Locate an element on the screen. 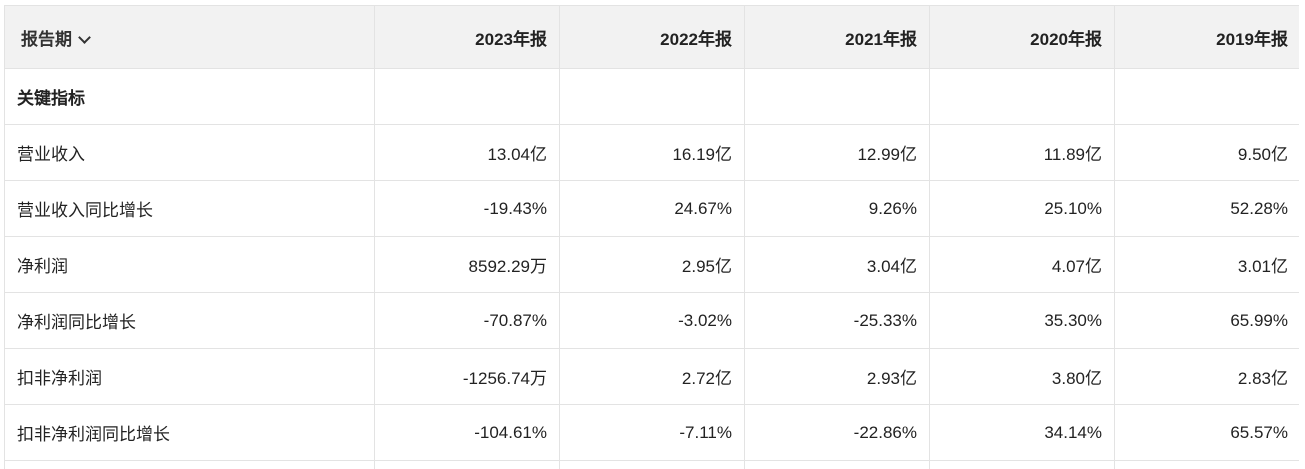 This screenshot has width=1305, height=469. table-cell: 35.30% is located at coordinates (1022, 320).